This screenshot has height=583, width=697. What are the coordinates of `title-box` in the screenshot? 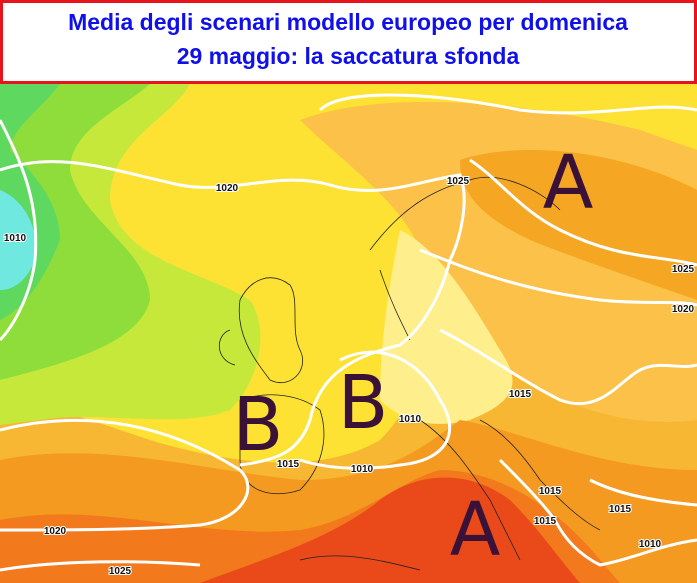 It's located at (348, 42).